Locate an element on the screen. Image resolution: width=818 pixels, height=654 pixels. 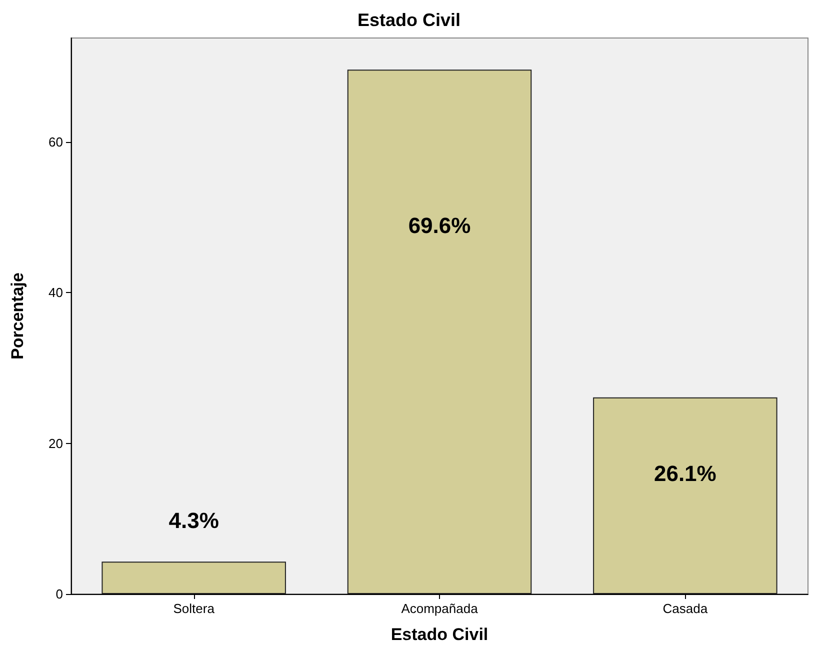
y-tick-label: 0 is located at coordinates (59, 594).